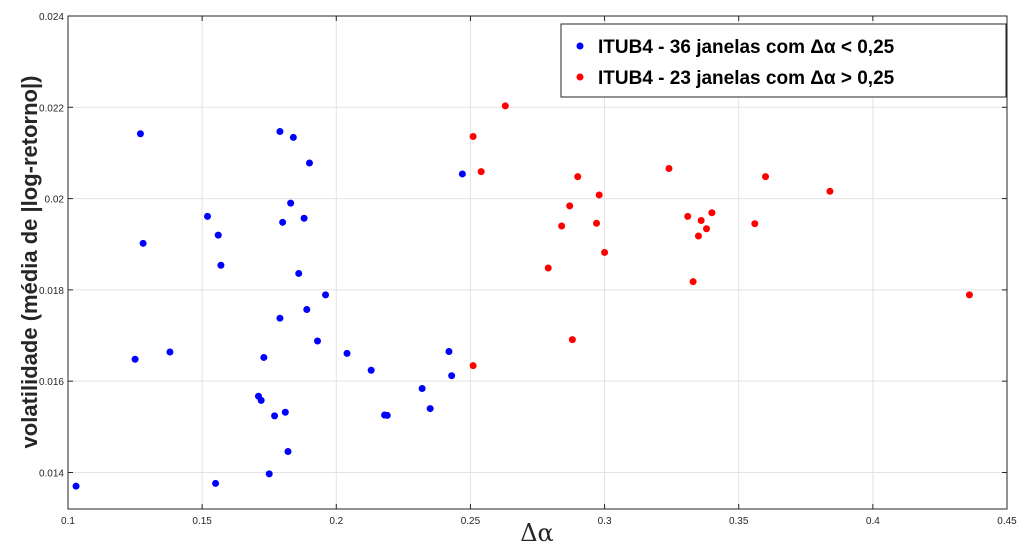 This screenshot has width=1018, height=544. Describe the element at coordinates (51, 17) in the screenshot. I see `y-tick-label: 0.024` at that location.